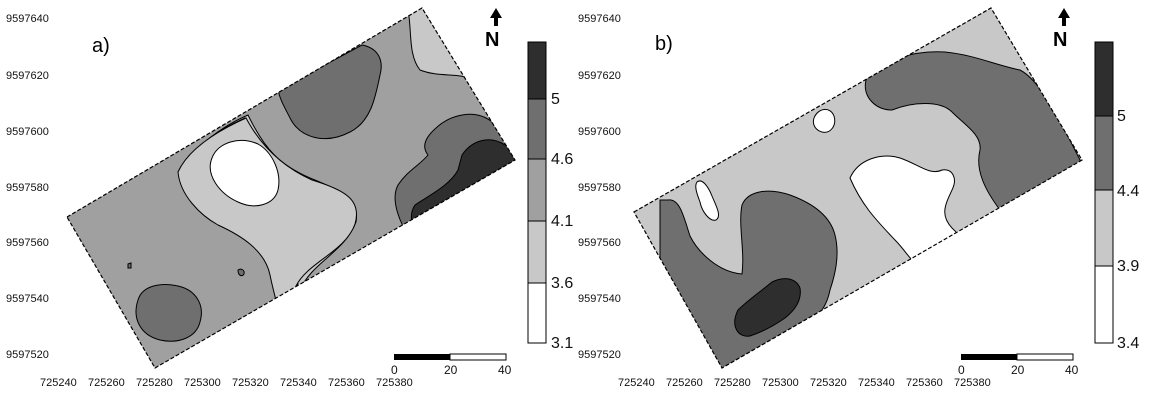 This screenshot has width=1156, height=398. Describe the element at coordinates (461, 44) in the screenshot. I see `zone-3.6-4.1` at that location.